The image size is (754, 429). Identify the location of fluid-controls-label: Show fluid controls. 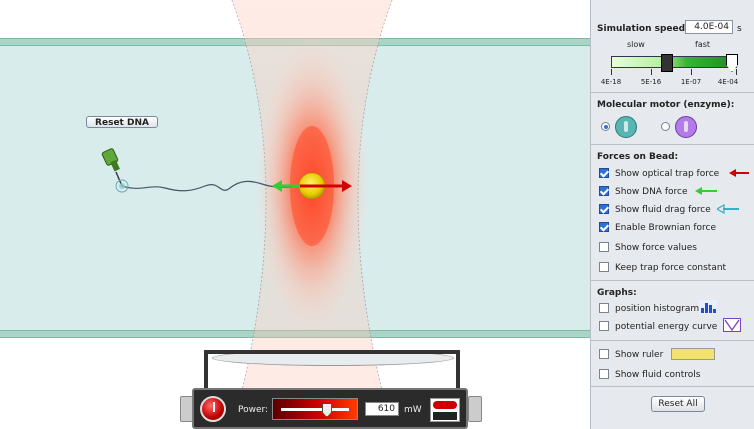
(658, 375).